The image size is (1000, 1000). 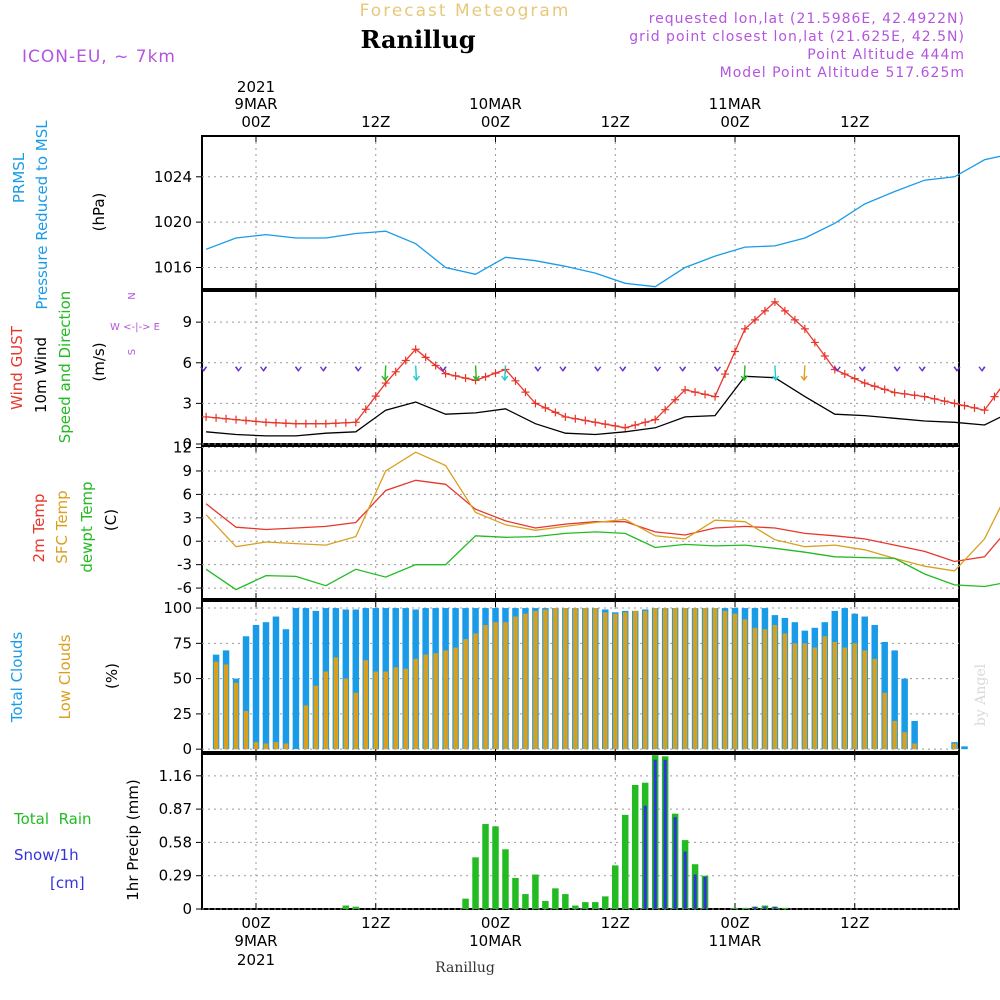 I want to click on snow-unit: [cm], so click(x=67, y=883).